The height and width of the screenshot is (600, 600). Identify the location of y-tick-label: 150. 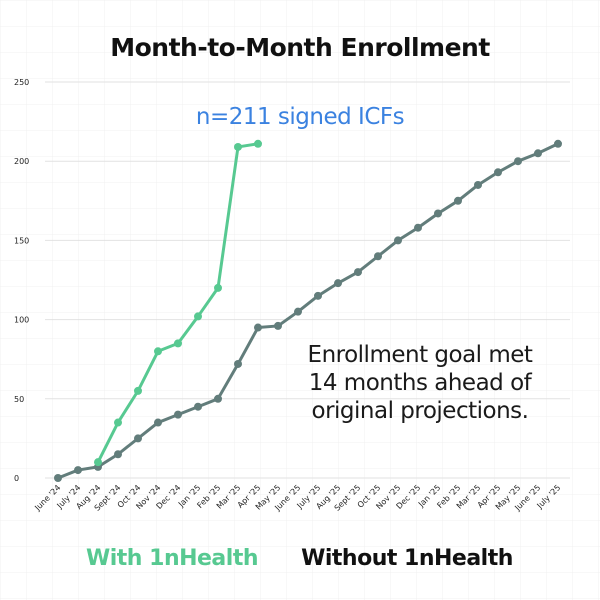
(21, 240).